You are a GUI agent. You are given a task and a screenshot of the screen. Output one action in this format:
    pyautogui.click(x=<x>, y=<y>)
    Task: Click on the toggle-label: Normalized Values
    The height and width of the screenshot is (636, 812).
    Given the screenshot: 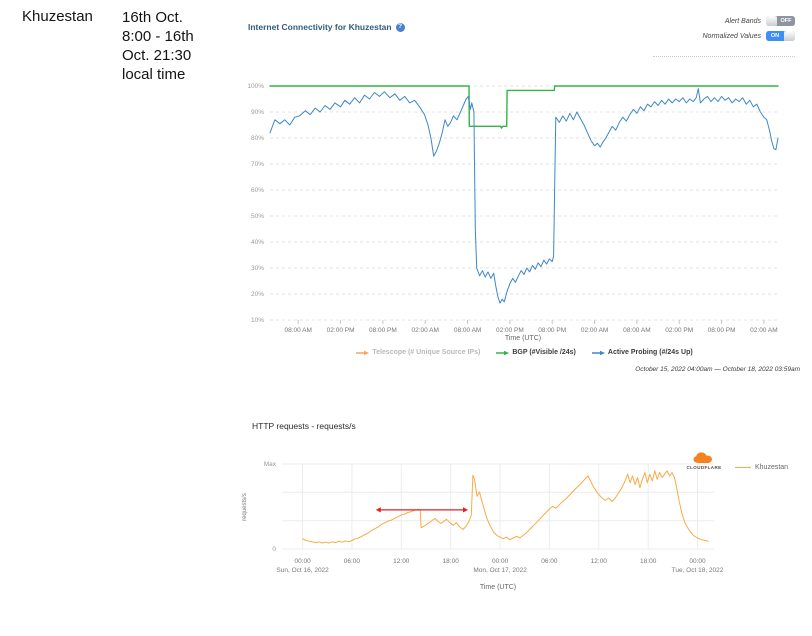 What is the action you would take?
    pyautogui.click(x=732, y=36)
    